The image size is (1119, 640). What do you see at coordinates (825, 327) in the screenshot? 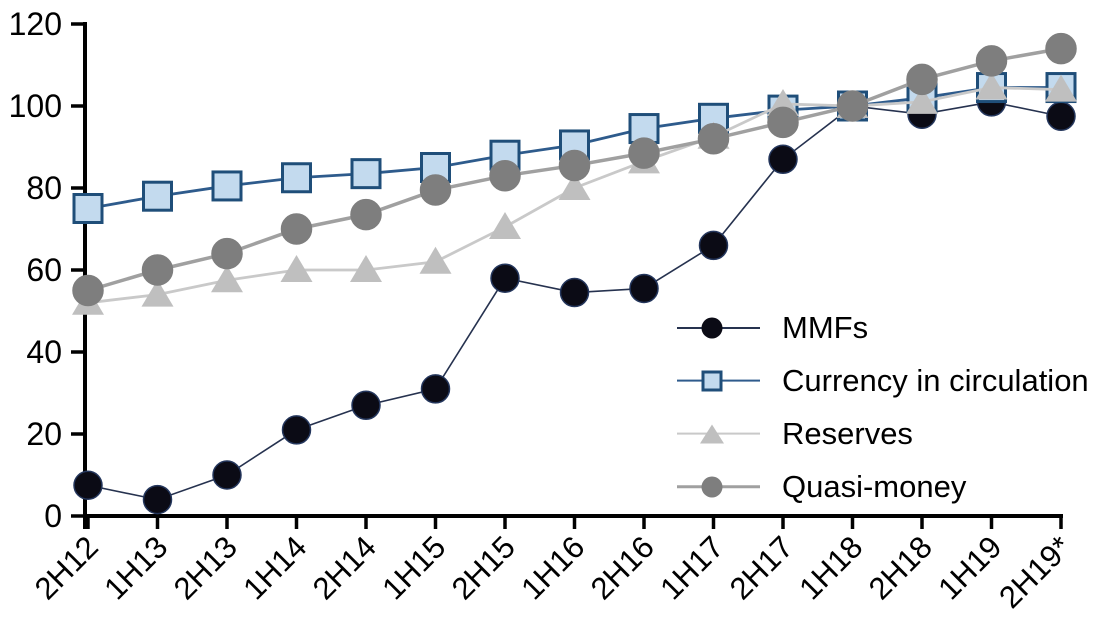
I see `legend-label: MMFs` at bounding box center [825, 327].